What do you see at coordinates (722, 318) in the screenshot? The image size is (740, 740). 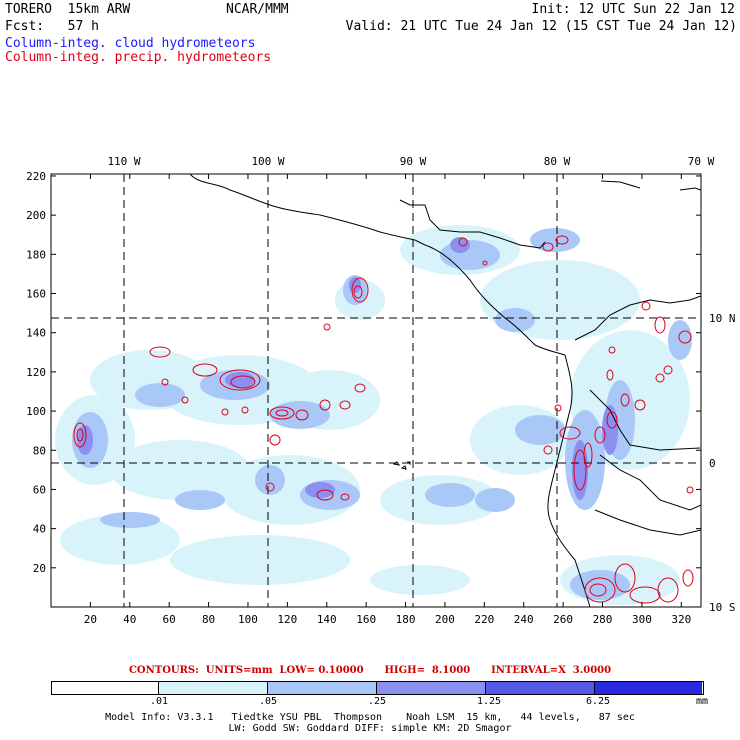 I see `lat-label: 10 N` at bounding box center [722, 318].